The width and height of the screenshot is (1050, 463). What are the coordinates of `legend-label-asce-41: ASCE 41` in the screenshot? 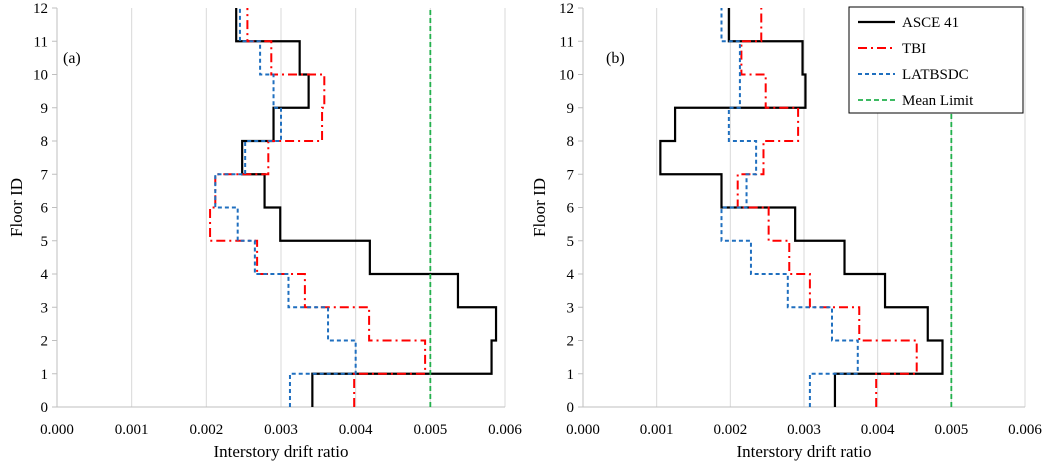 It's located at (930, 23).